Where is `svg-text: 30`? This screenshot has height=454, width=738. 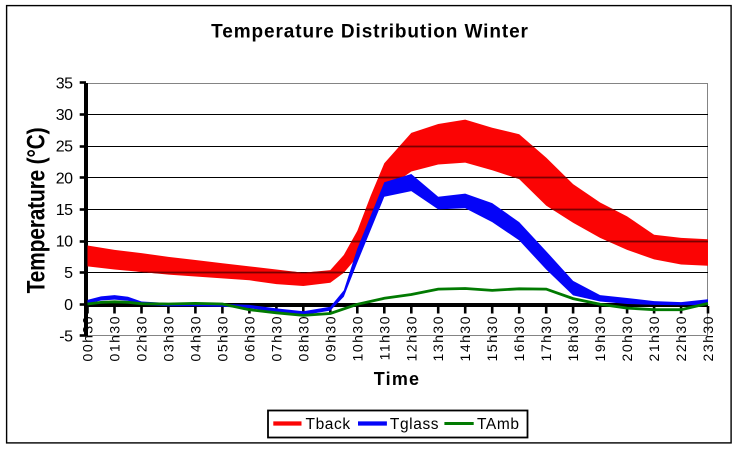
svg-text: 30 is located at coordinates (64, 115).